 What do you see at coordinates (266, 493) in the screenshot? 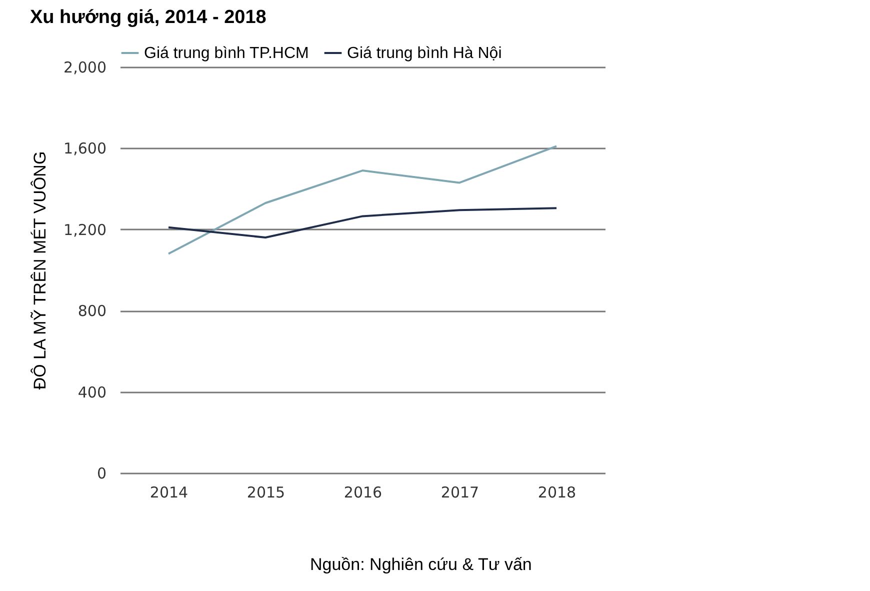
I see `x-tick-label: 2015` at bounding box center [266, 493].